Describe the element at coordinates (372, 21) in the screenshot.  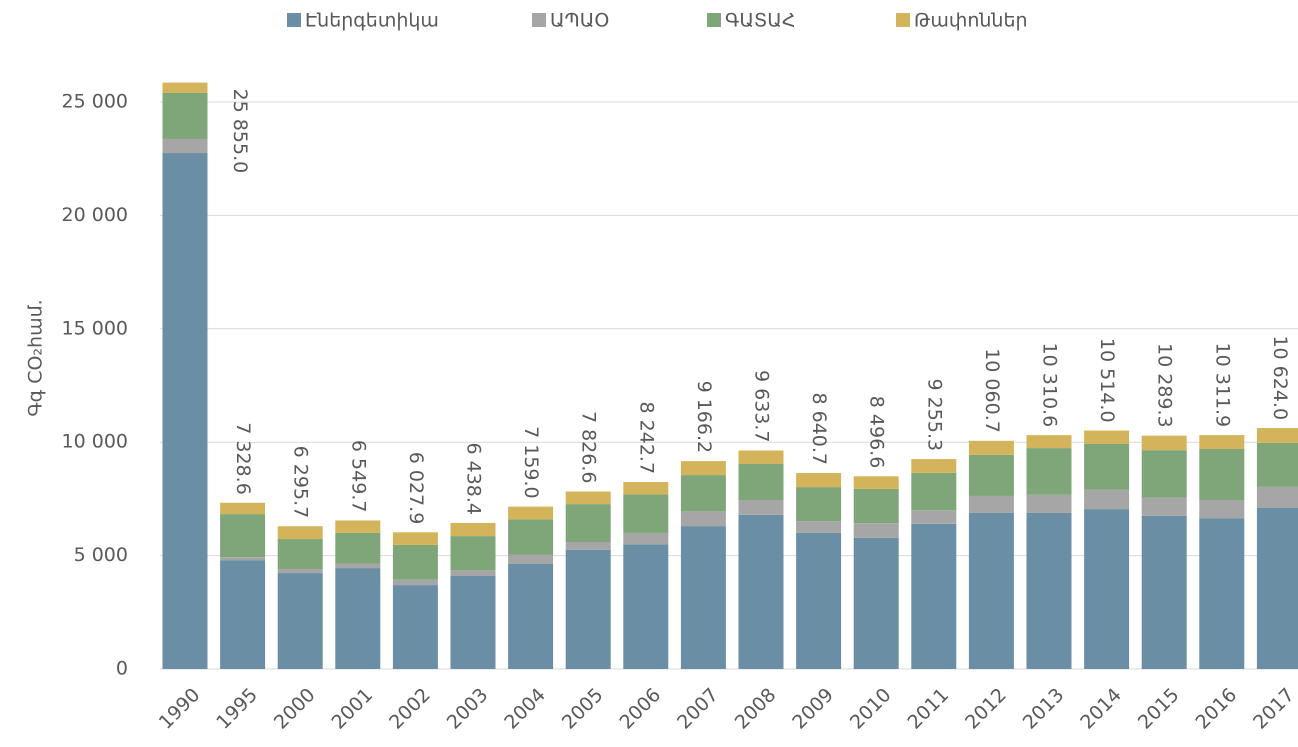
I see `legend-label: Էներգետիկա` at that location.